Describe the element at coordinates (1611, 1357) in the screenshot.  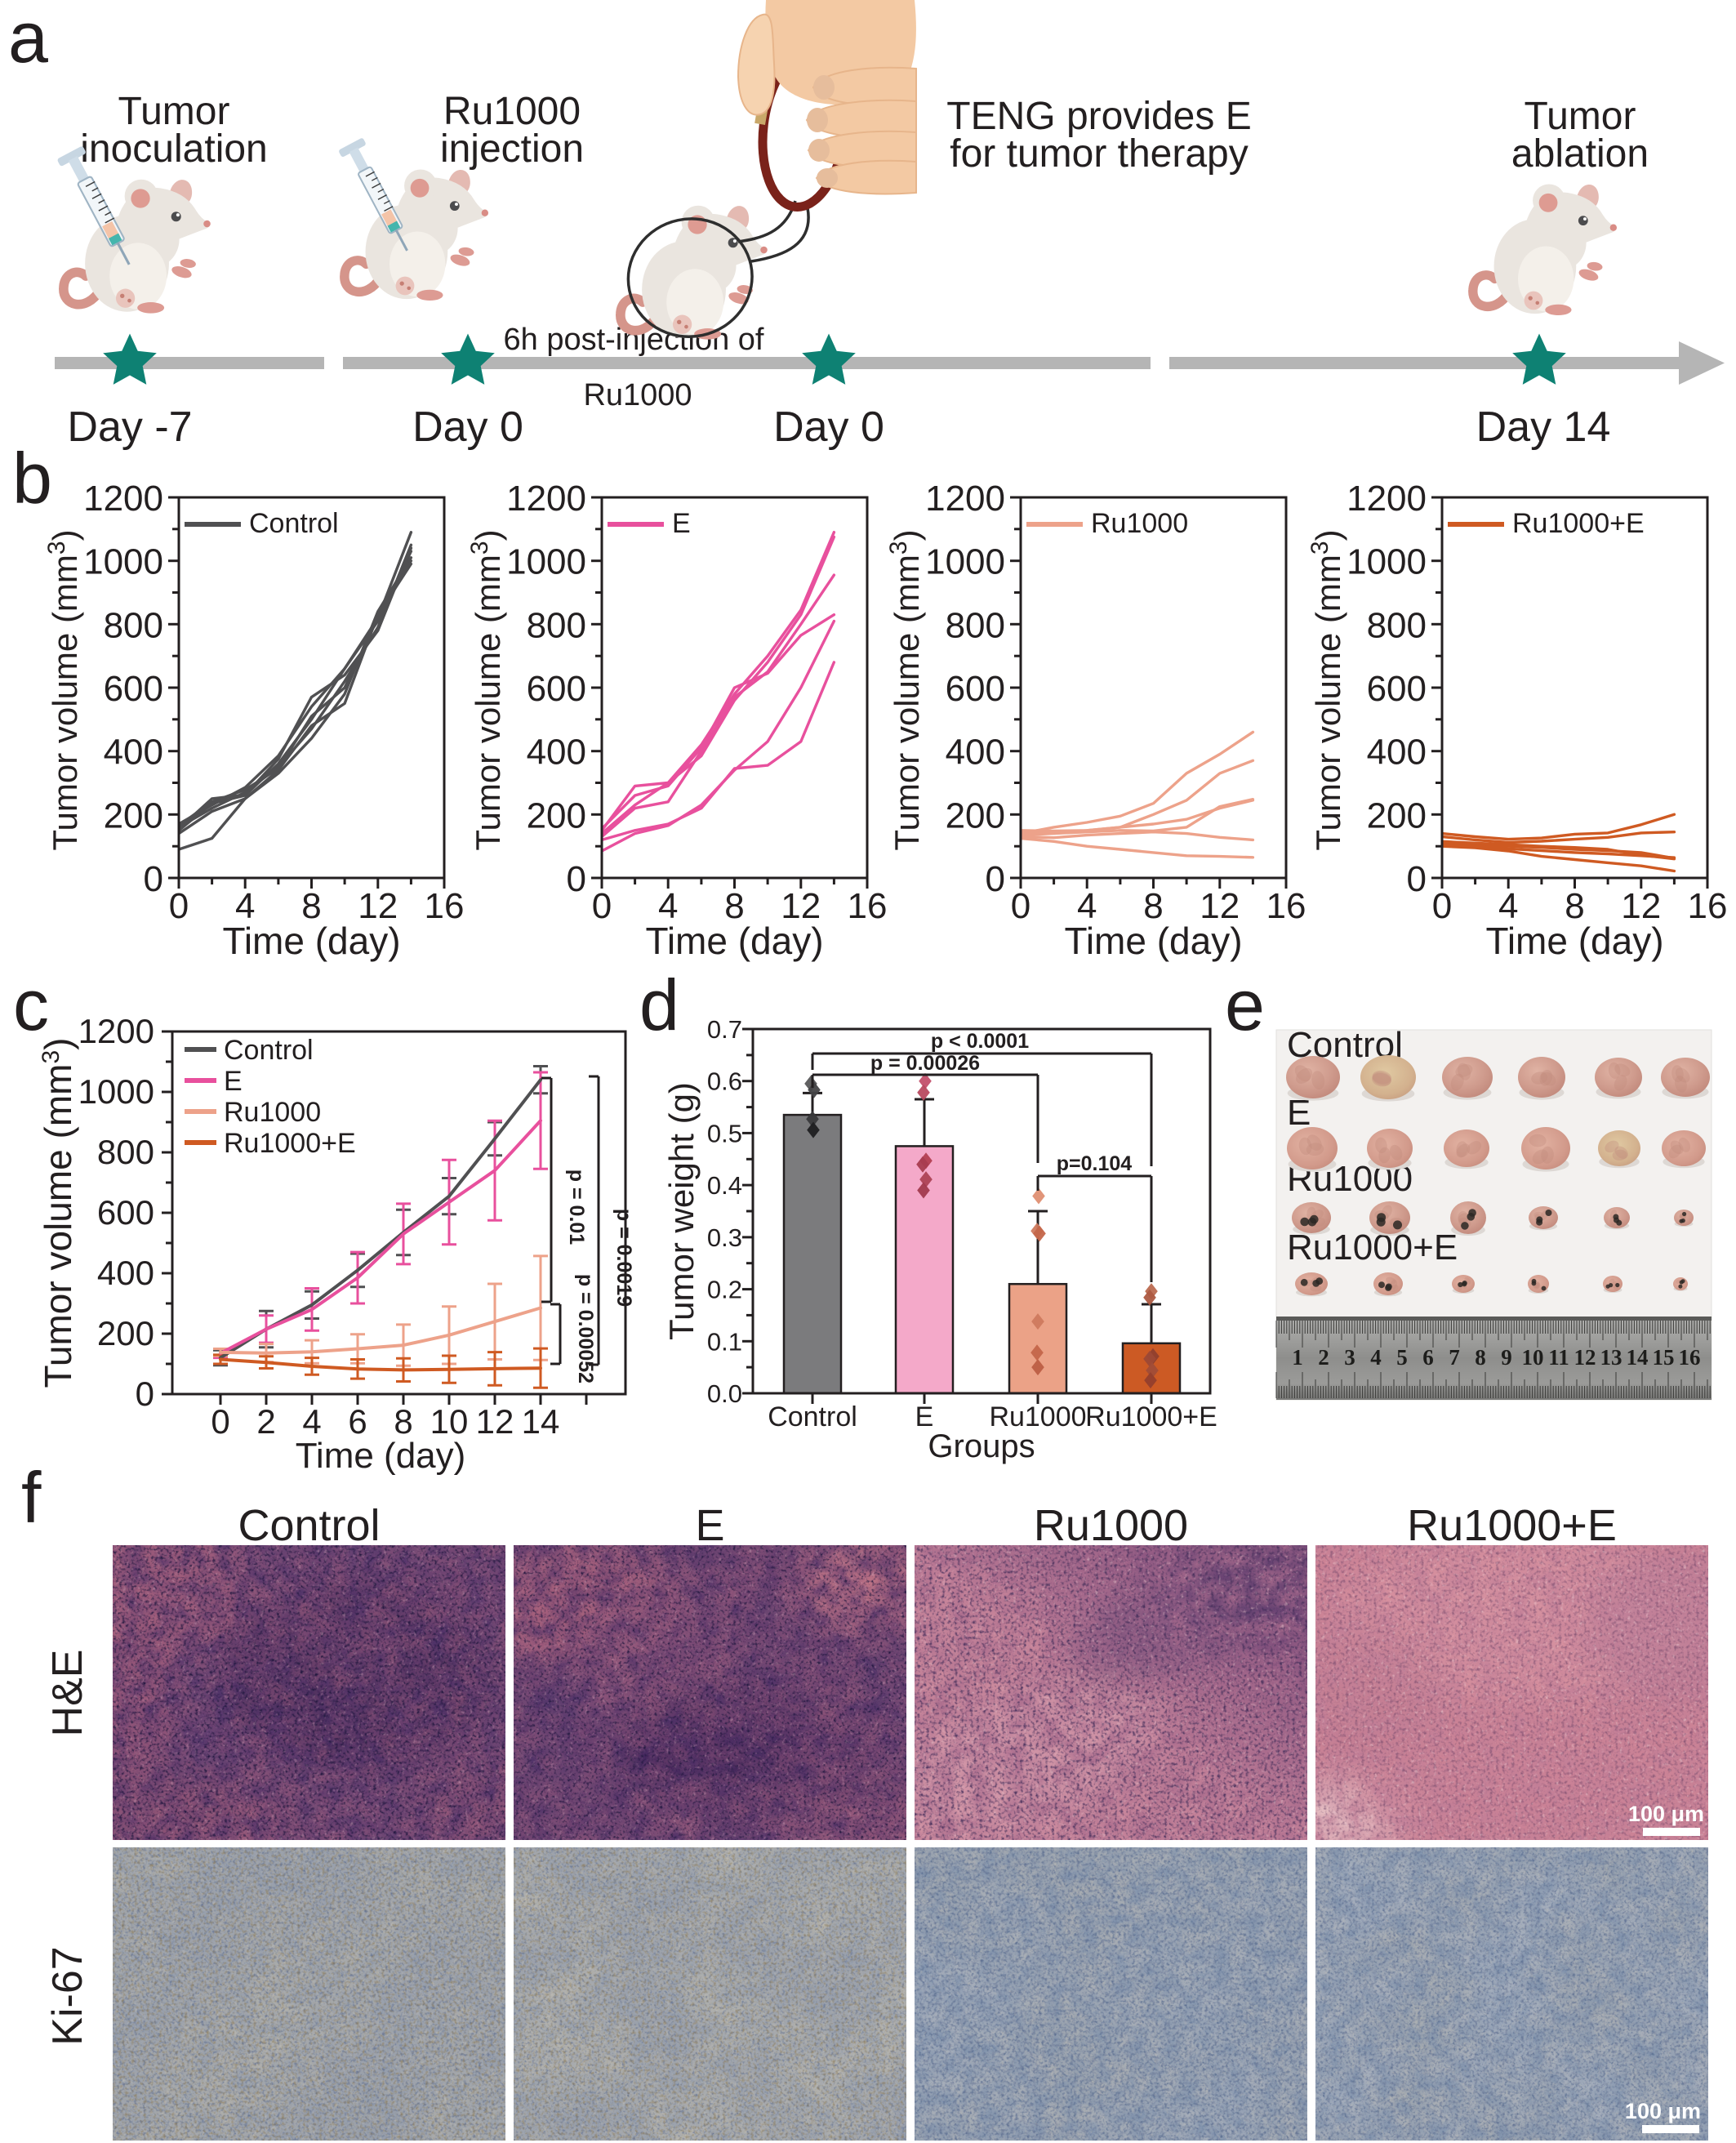
I see `svg-text: 13` at that location.